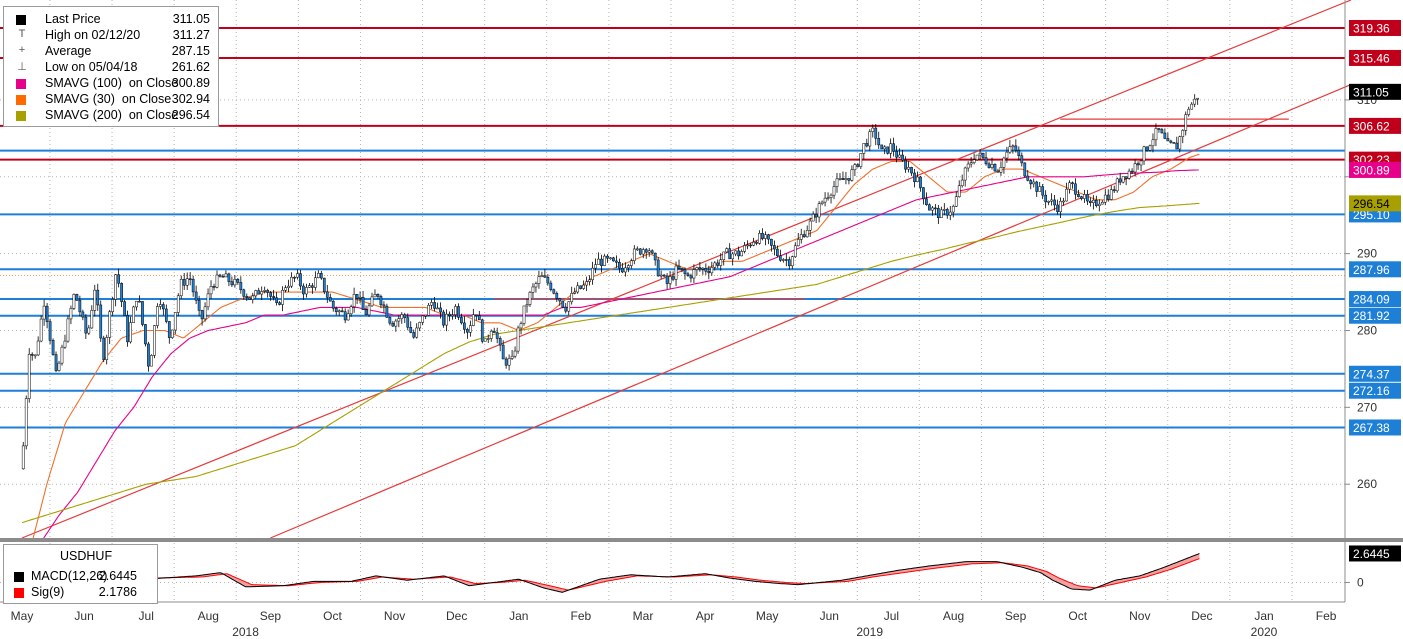 Image resolution: width=1403 pixels, height=639 pixels. What do you see at coordinates (91, 67) in the screenshot?
I see `legend-label: Low on 05/04/18` at bounding box center [91, 67].